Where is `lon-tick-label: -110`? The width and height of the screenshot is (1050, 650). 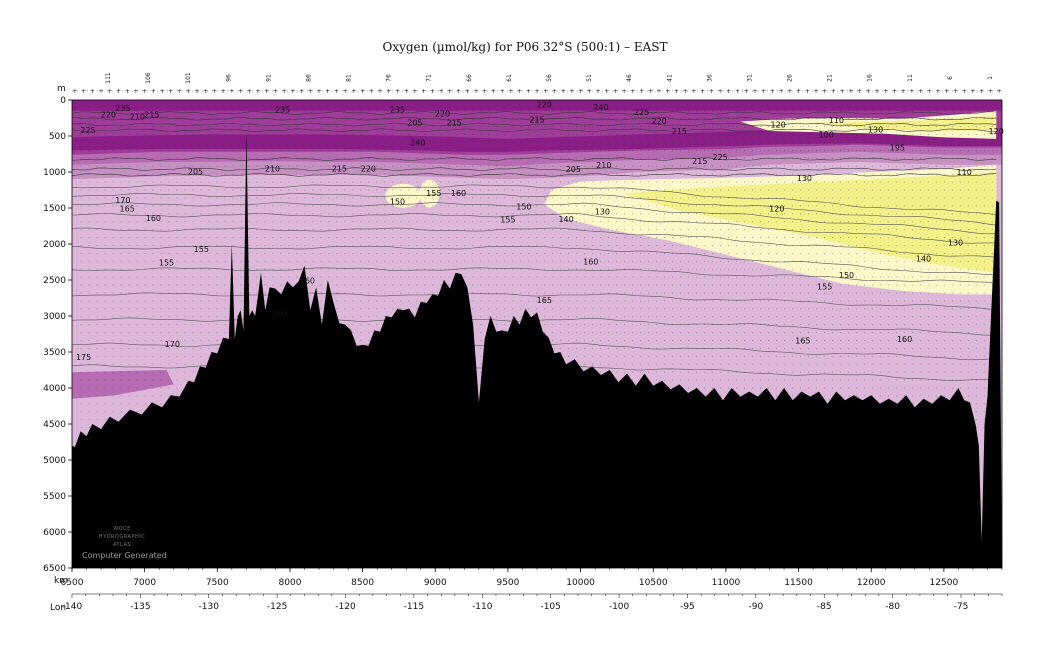
lon-tick-label: -110 is located at coordinates (482, 607).